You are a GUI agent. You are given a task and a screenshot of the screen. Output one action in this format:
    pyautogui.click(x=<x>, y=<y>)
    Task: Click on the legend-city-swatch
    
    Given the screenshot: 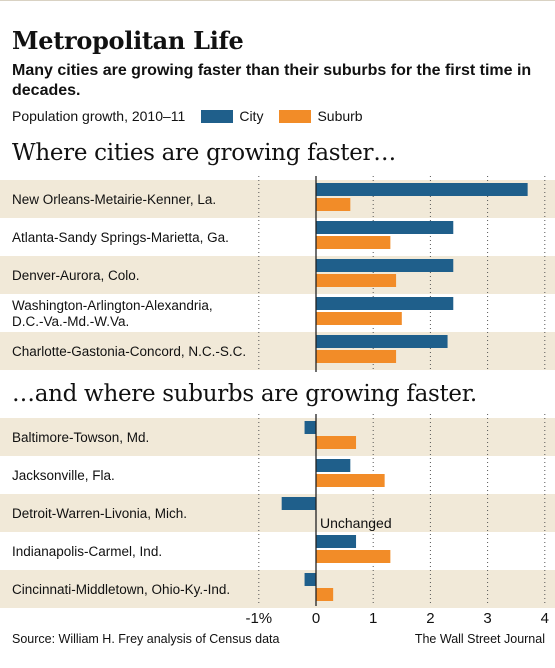 What is the action you would take?
    pyautogui.click(x=217, y=116)
    